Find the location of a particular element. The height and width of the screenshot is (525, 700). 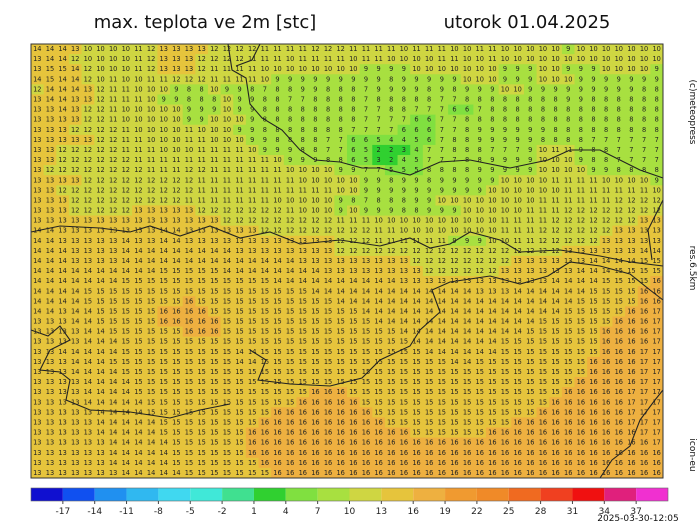

grid-value: 7 is located at coordinates (378, 120).